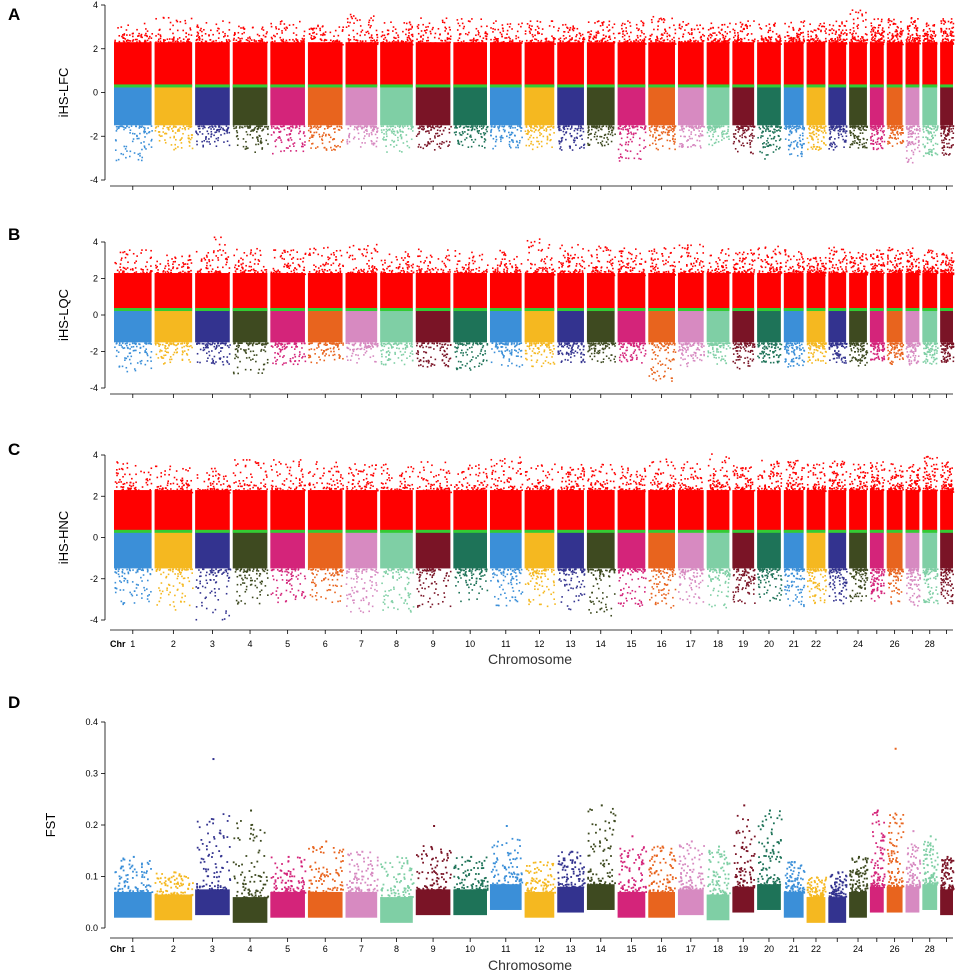  I want to click on chromosome-14-points, so click(601, 83).